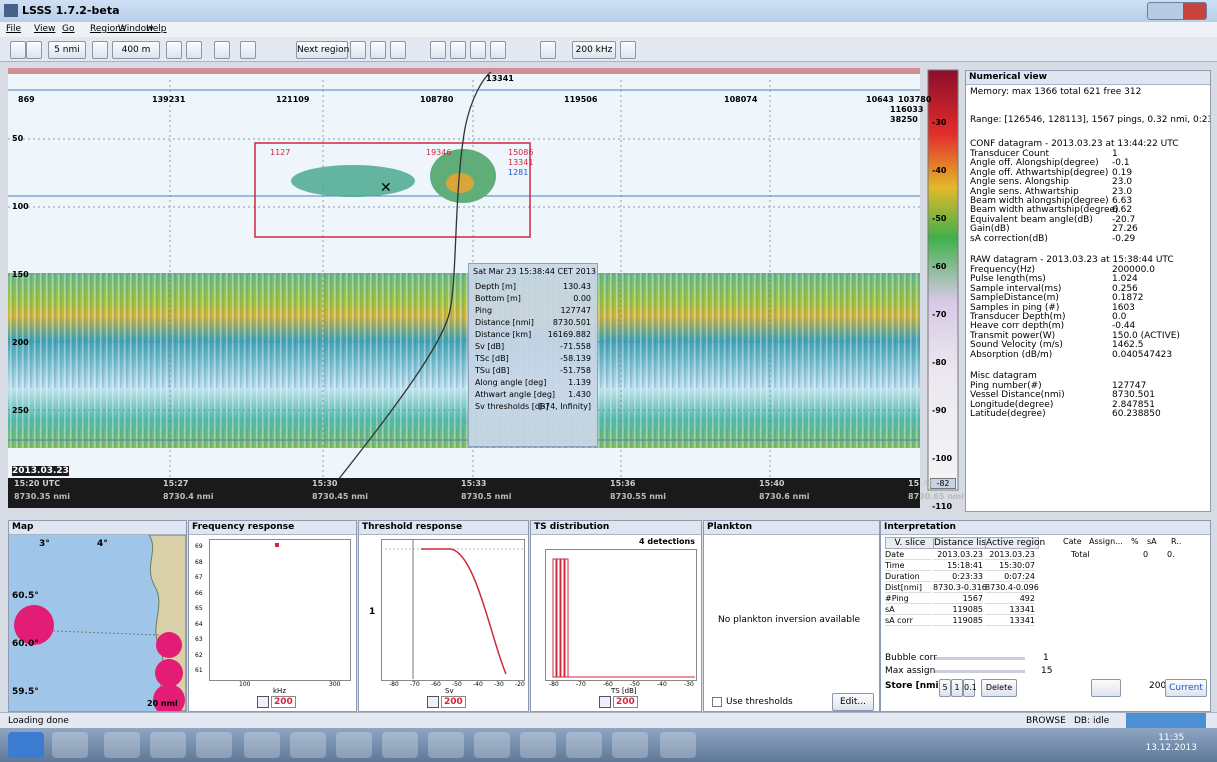 This screenshot has width=1217, height=762. What do you see at coordinates (1008, 279) in the screenshot?
I see `field-label: Pulse length(ms)` at bounding box center [1008, 279].